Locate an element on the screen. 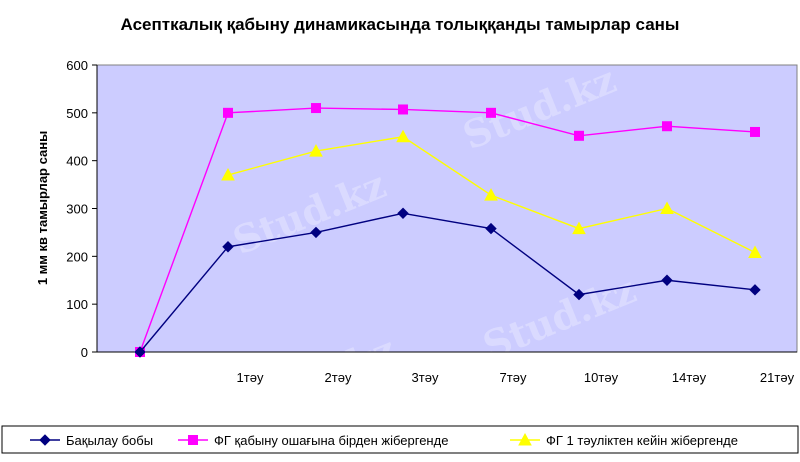 Image resolution: width=800 pixels, height=462 pixels. legend-box is located at coordinates (400, 439).